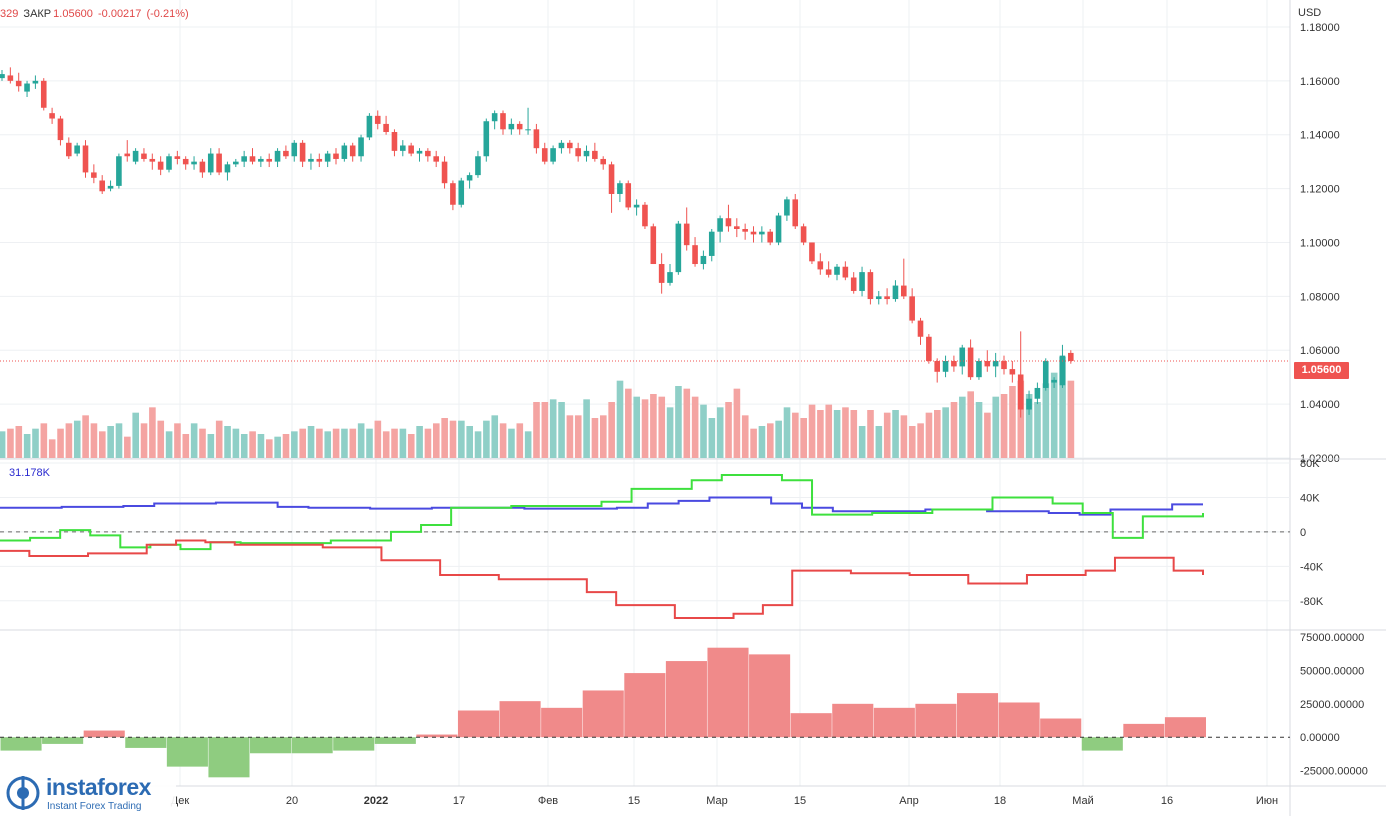  Describe the element at coordinates (634, 801) in the screenshot. I see `x-tick-label: 15` at that location.